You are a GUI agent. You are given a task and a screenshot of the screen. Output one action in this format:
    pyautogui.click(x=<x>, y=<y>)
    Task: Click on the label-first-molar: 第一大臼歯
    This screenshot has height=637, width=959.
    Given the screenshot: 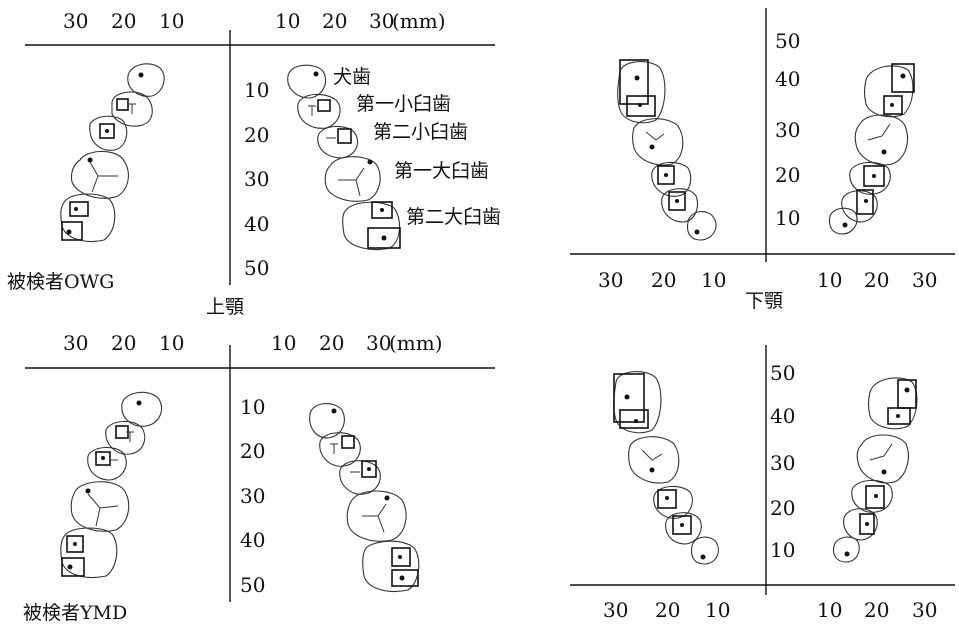 What is the action you would take?
    pyautogui.click(x=441, y=171)
    